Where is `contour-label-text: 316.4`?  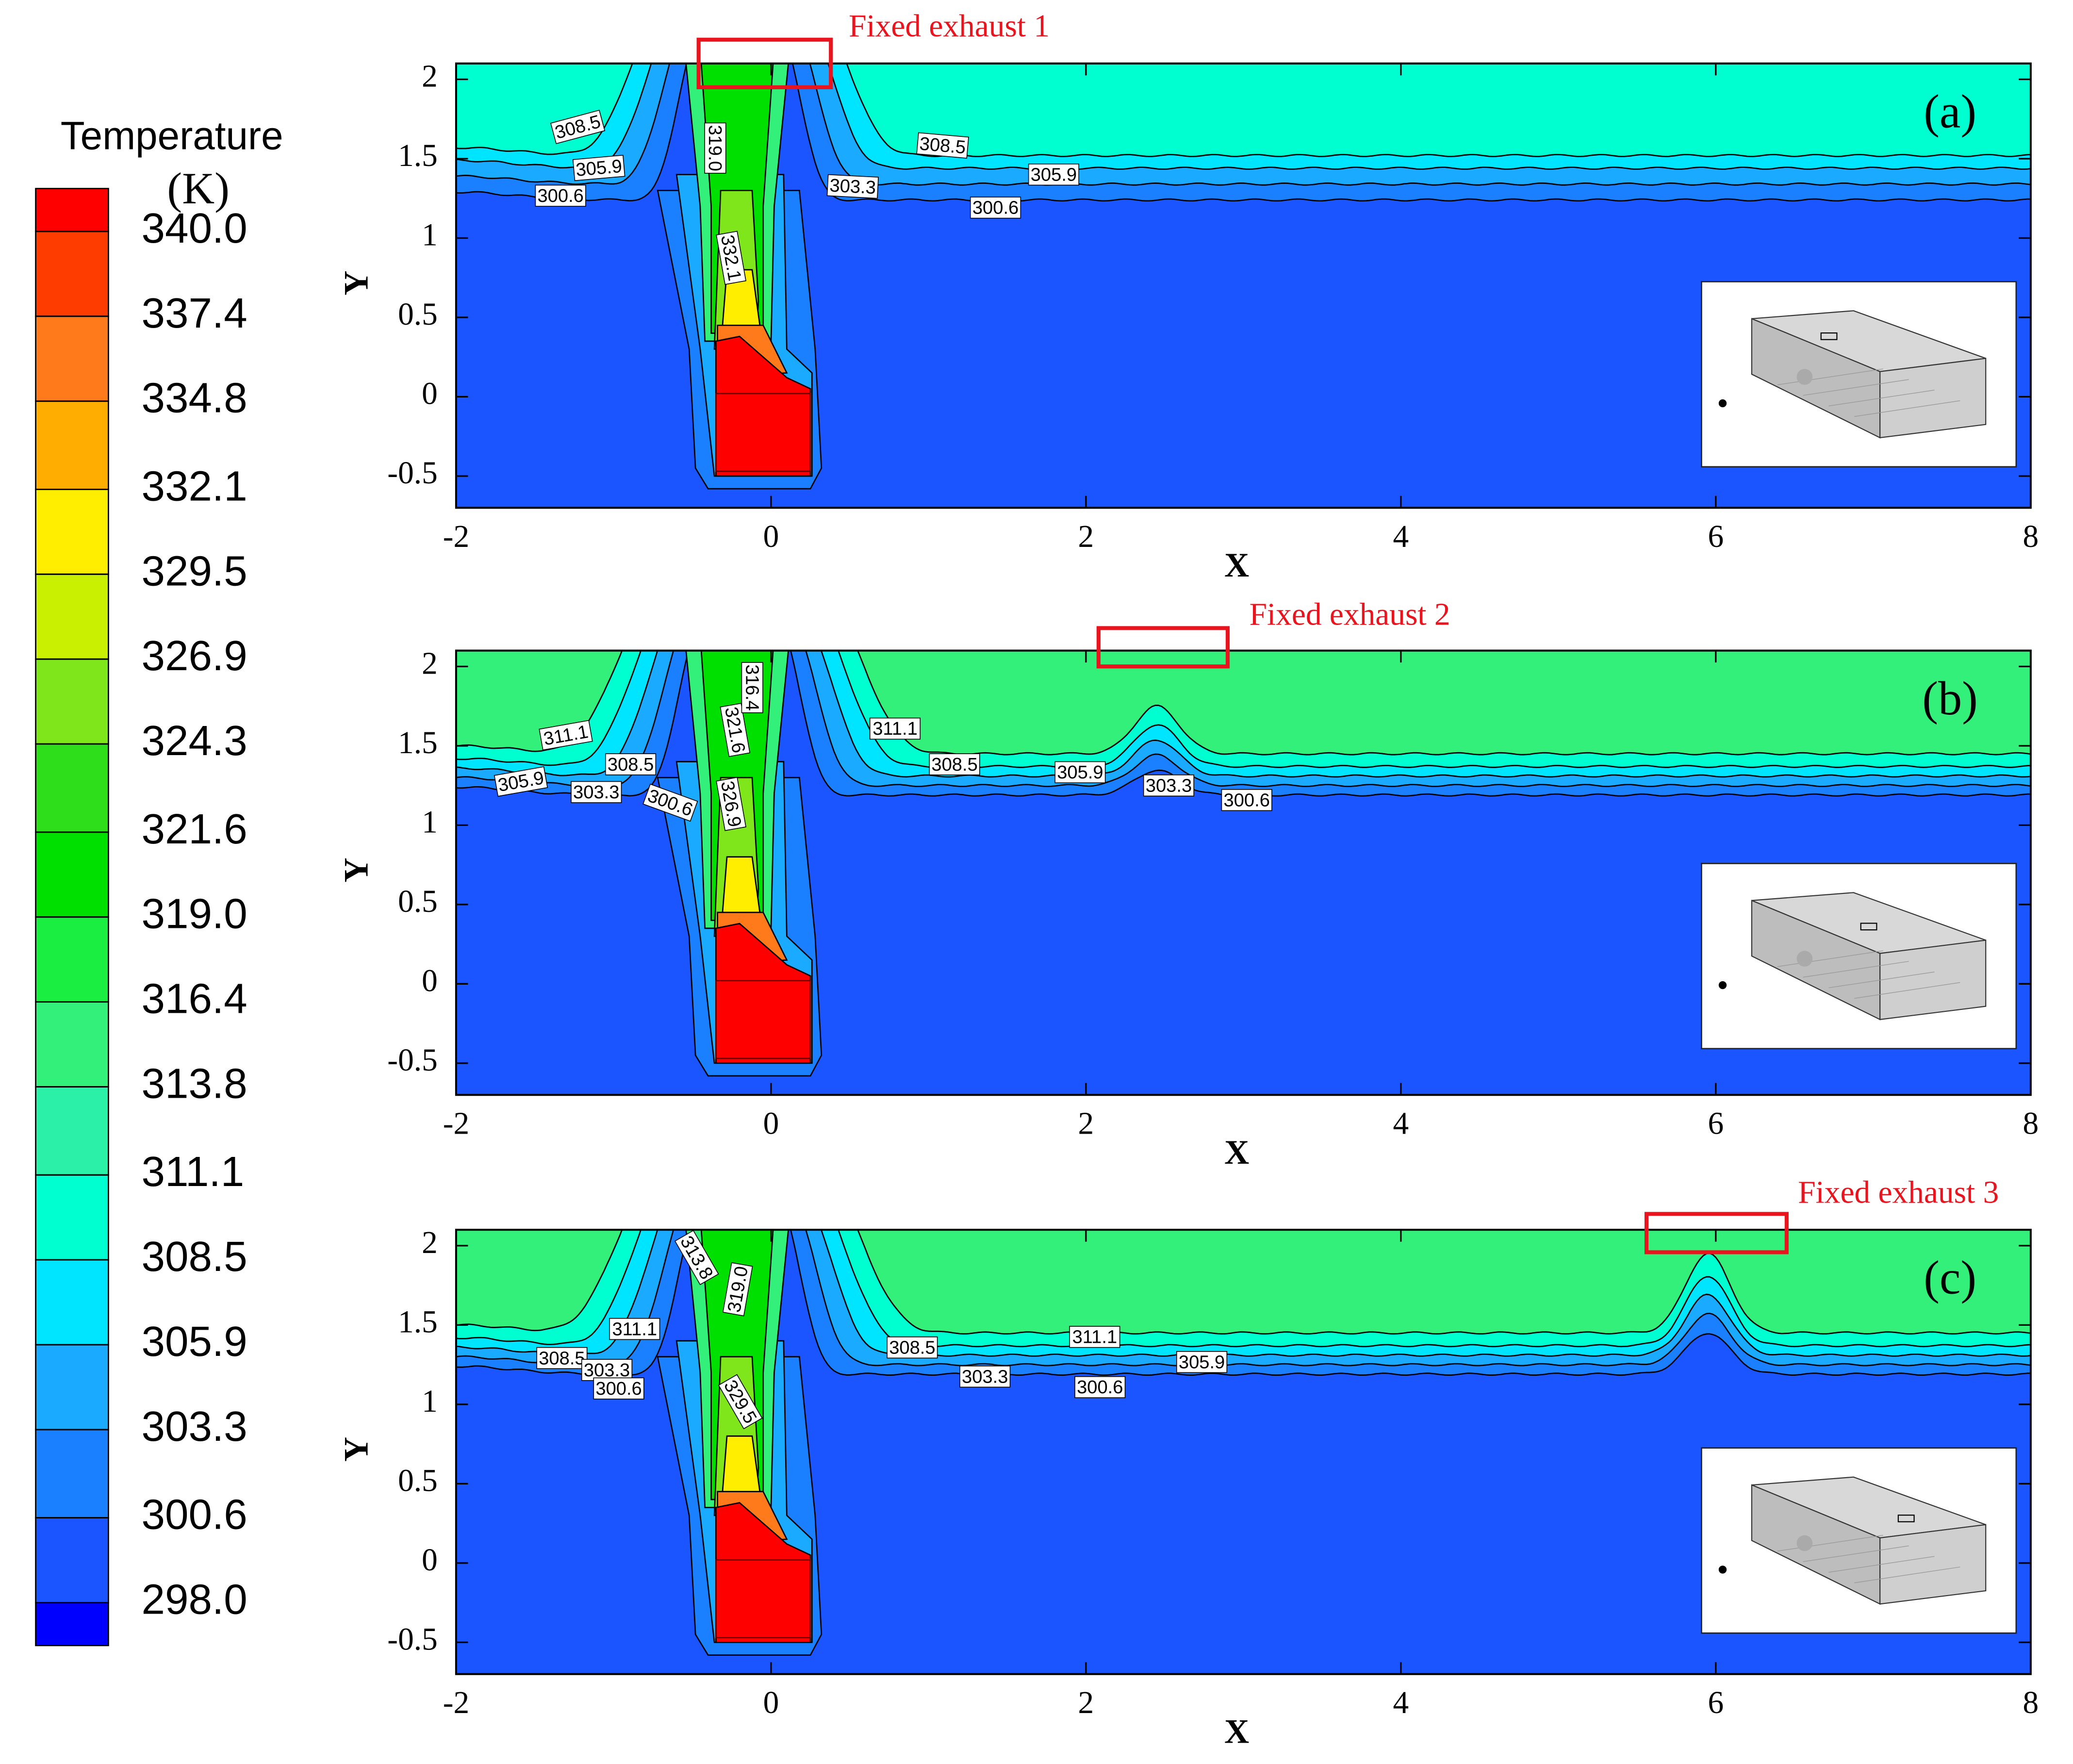
contour-label-text: 316.4 is located at coordinates (752, 687).